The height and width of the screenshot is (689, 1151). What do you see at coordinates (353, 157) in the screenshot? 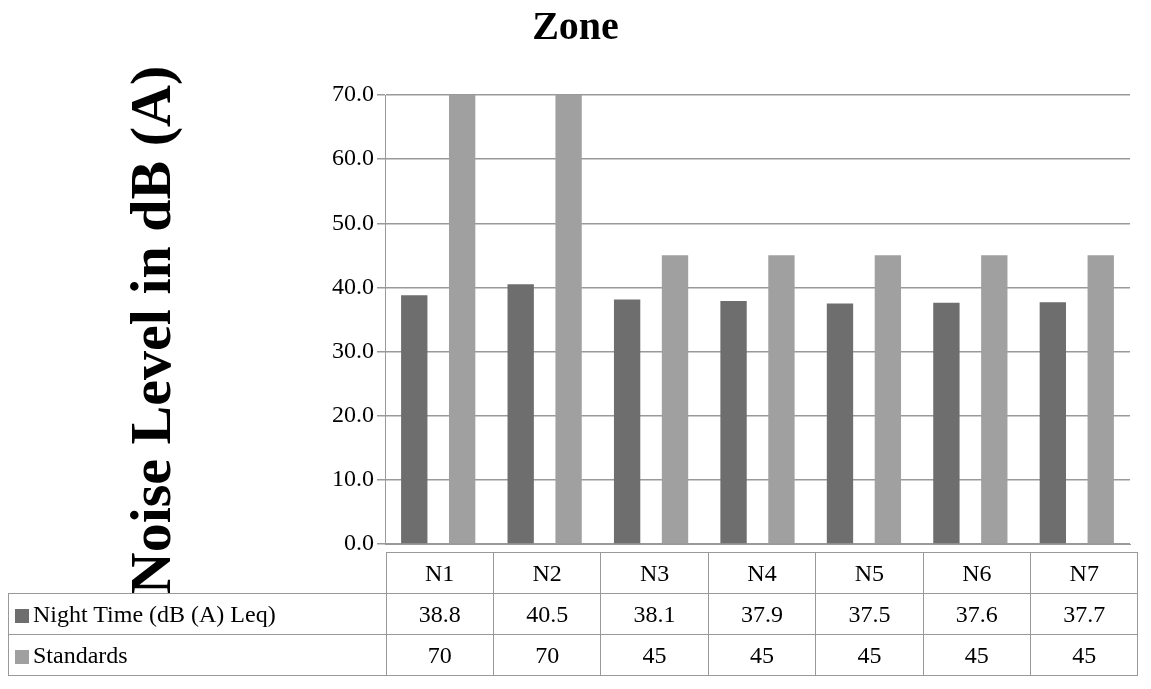
I see `y-tick-label: 60.0` at bounding box center [353, 157].